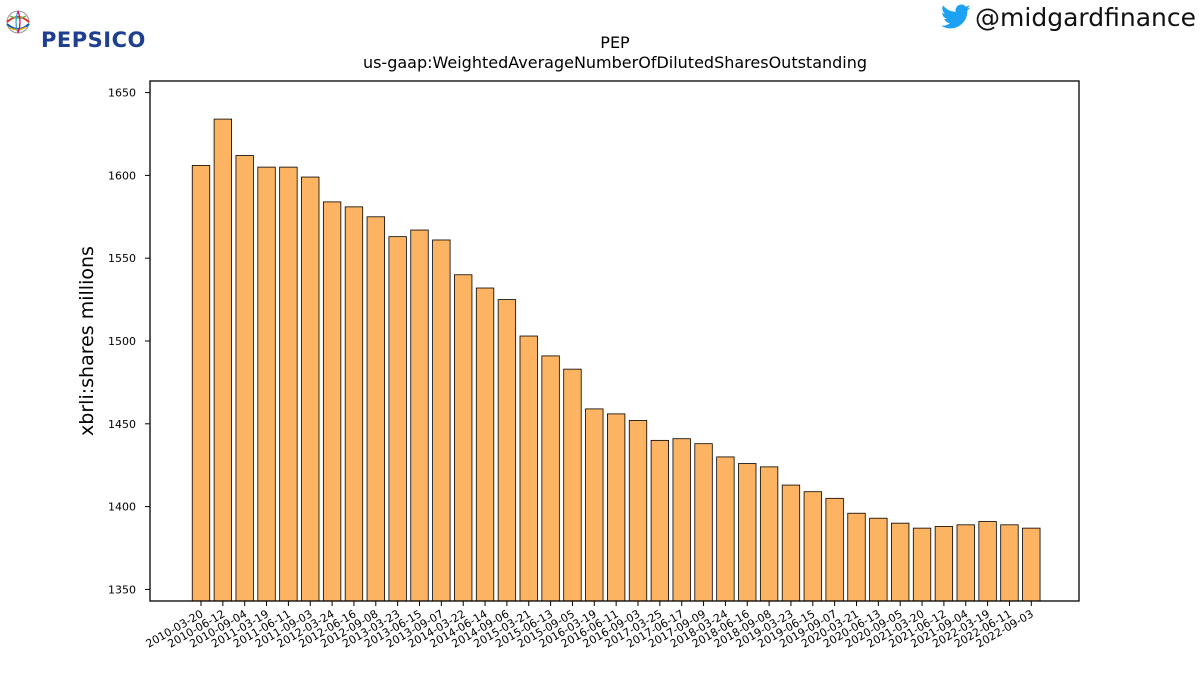 This screenshot has height=675, width=1200. What do you see at coordinates (122, 424) in the screenshot?
I see `y-tick-label: 1450` at bounding box center [122, 424].